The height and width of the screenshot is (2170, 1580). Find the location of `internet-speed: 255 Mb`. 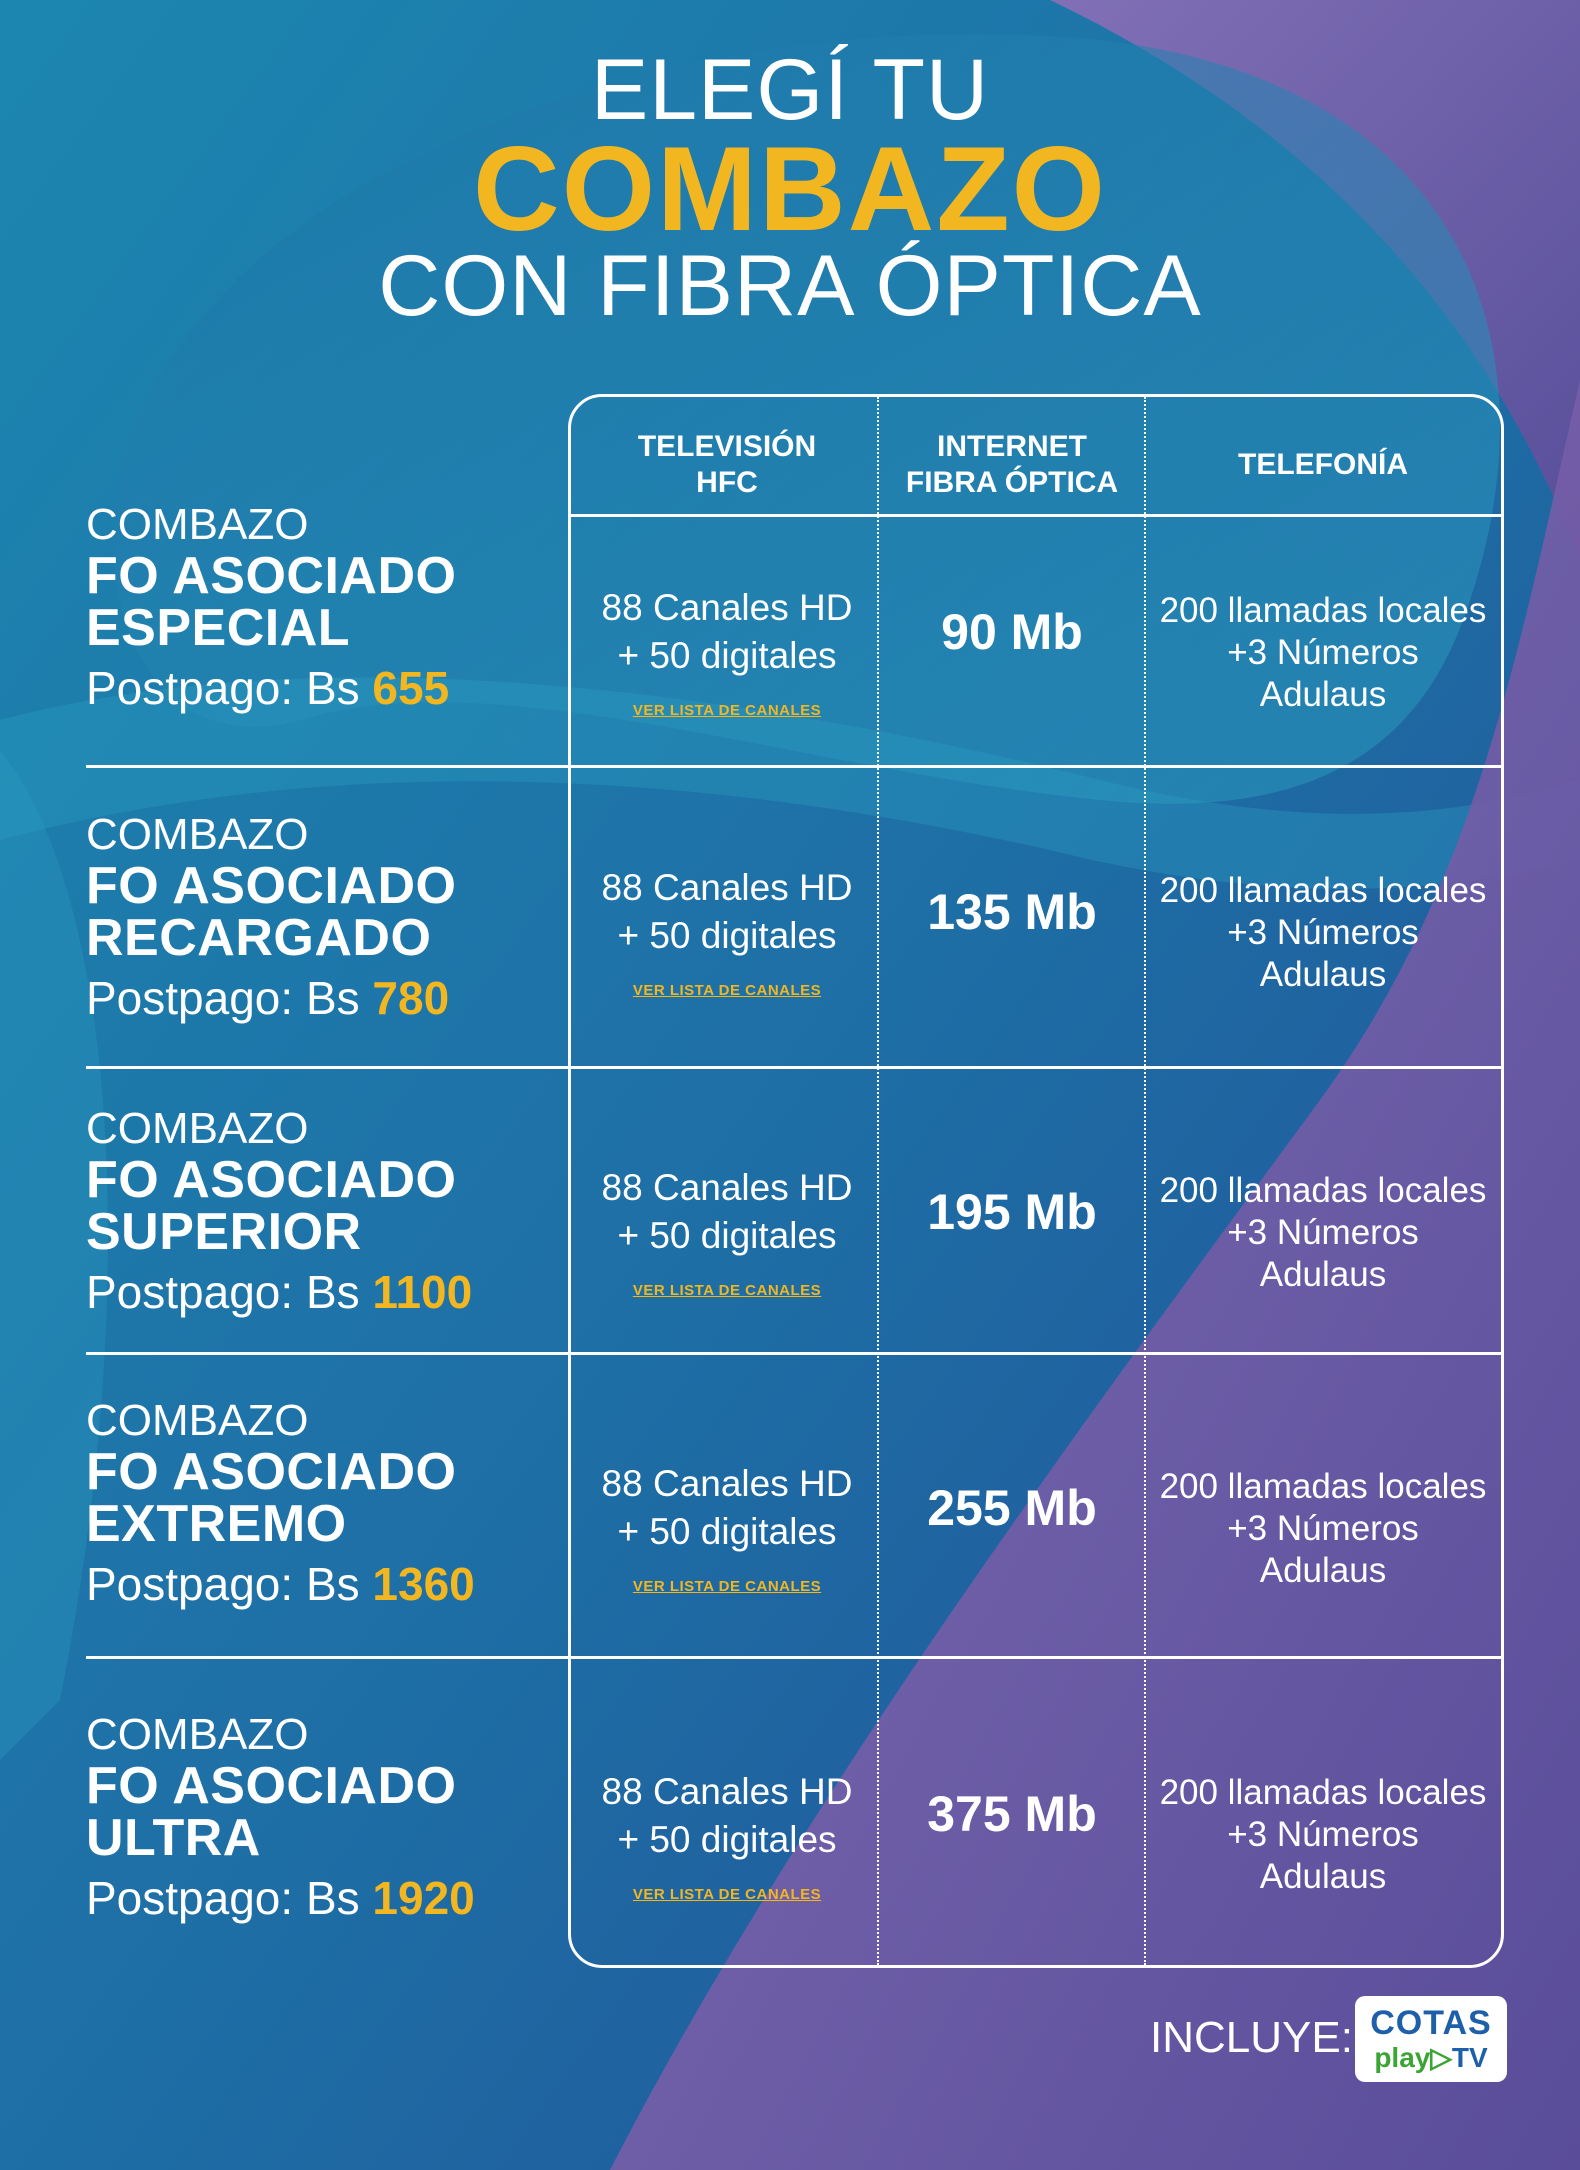

internet-speed: 255 Mb is located at coordinates (1012, 1508).